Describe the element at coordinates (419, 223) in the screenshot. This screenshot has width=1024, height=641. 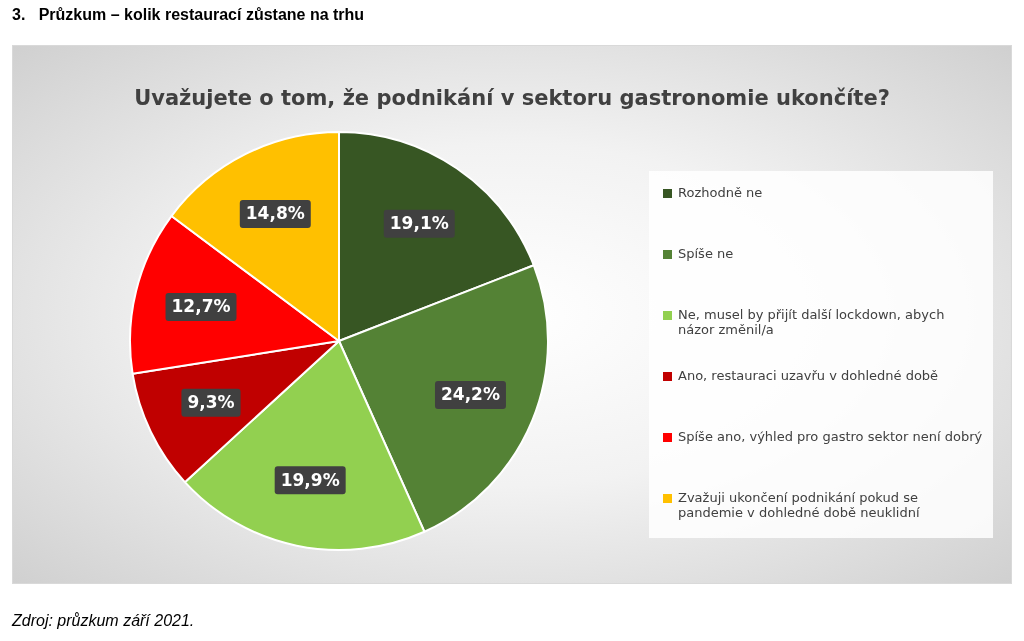
I see `data-label: 19,1%` at that location.